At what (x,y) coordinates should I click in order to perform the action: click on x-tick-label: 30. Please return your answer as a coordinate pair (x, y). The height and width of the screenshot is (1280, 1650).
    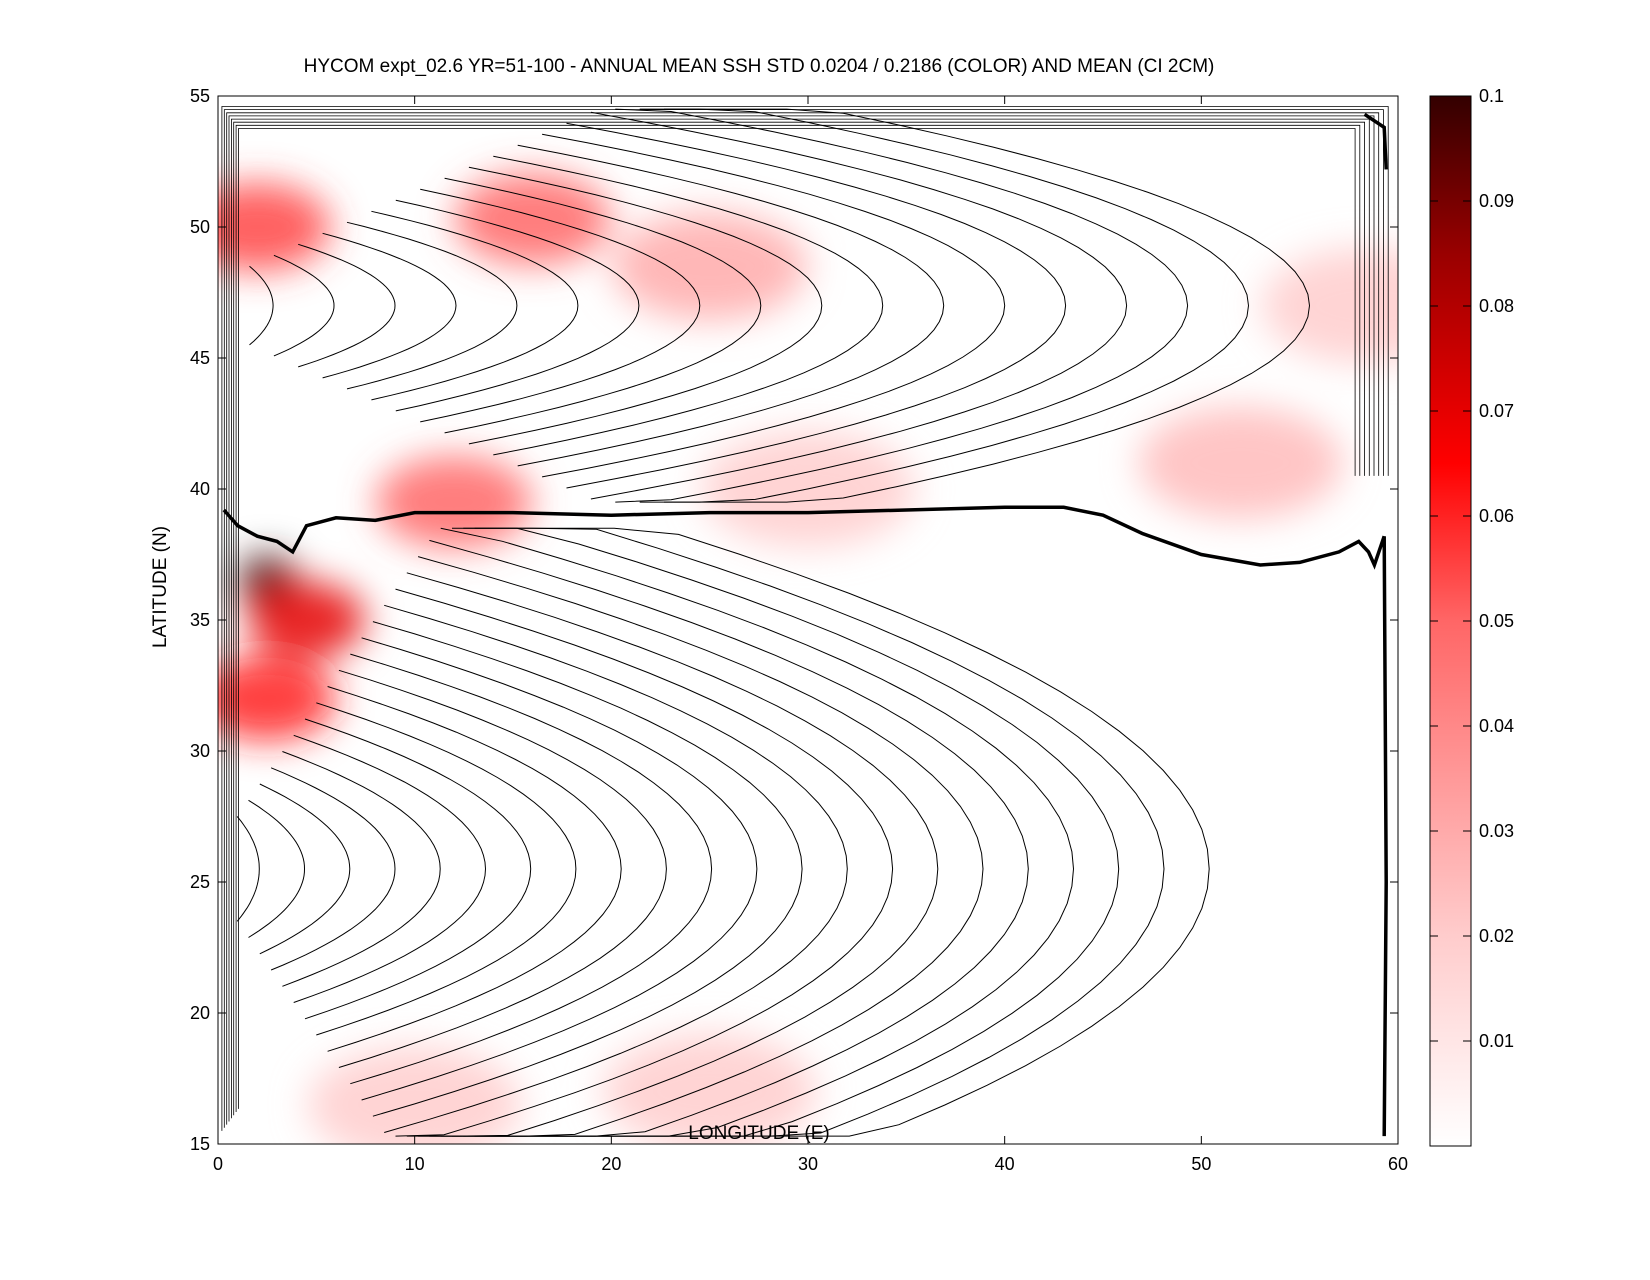
    Looking at the image, I should click on (808, 1164).